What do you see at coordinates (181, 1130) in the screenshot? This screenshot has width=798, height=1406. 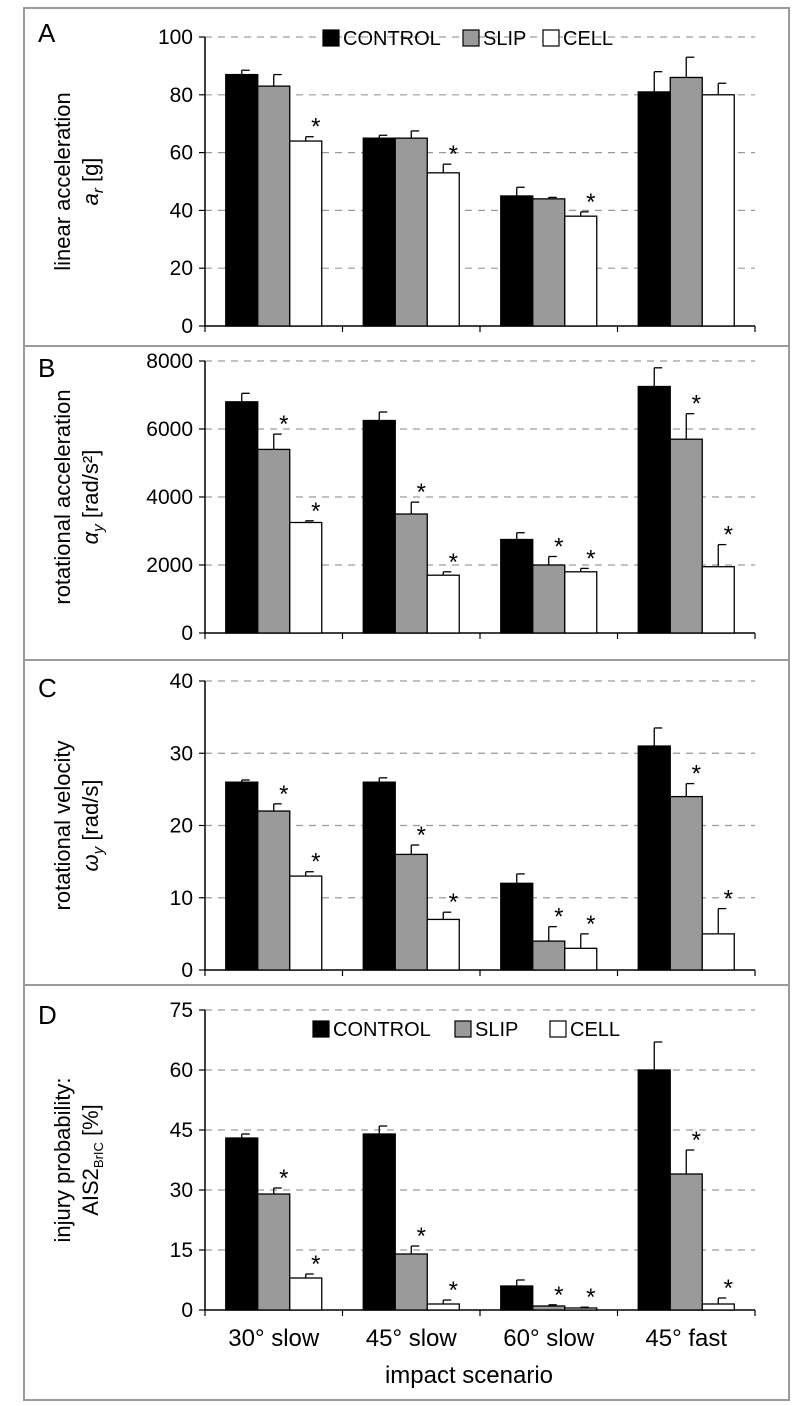 I see `y-tick-label: 45` at bounding box center [181, 1130].